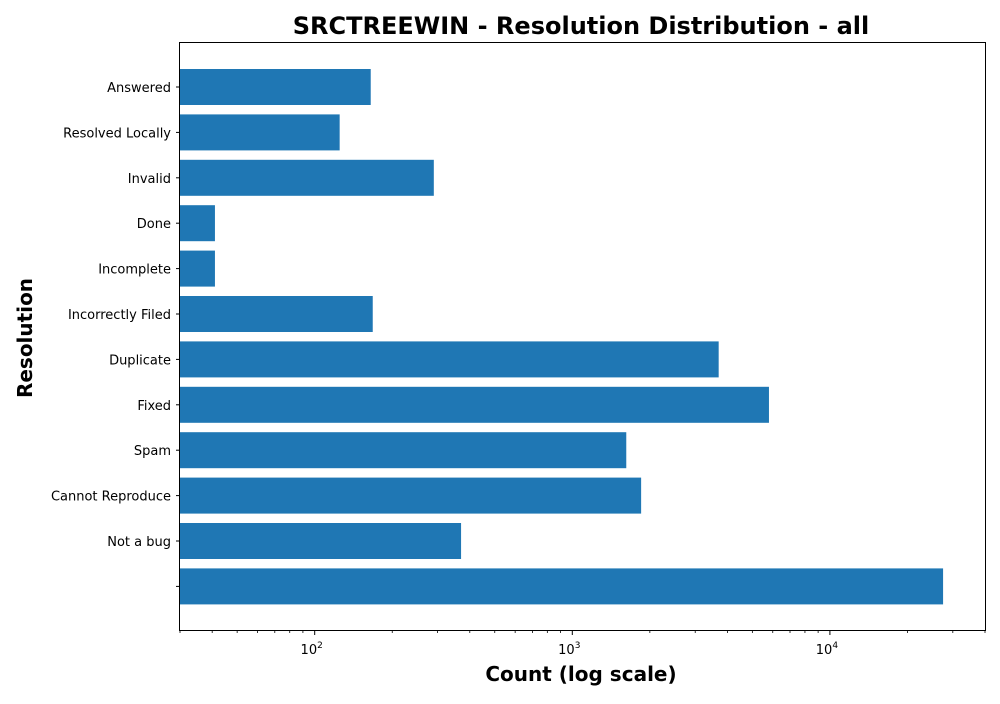 The height and width of the screenshot is (704, 1000). I want to click on bar-done, so click(197, 223).